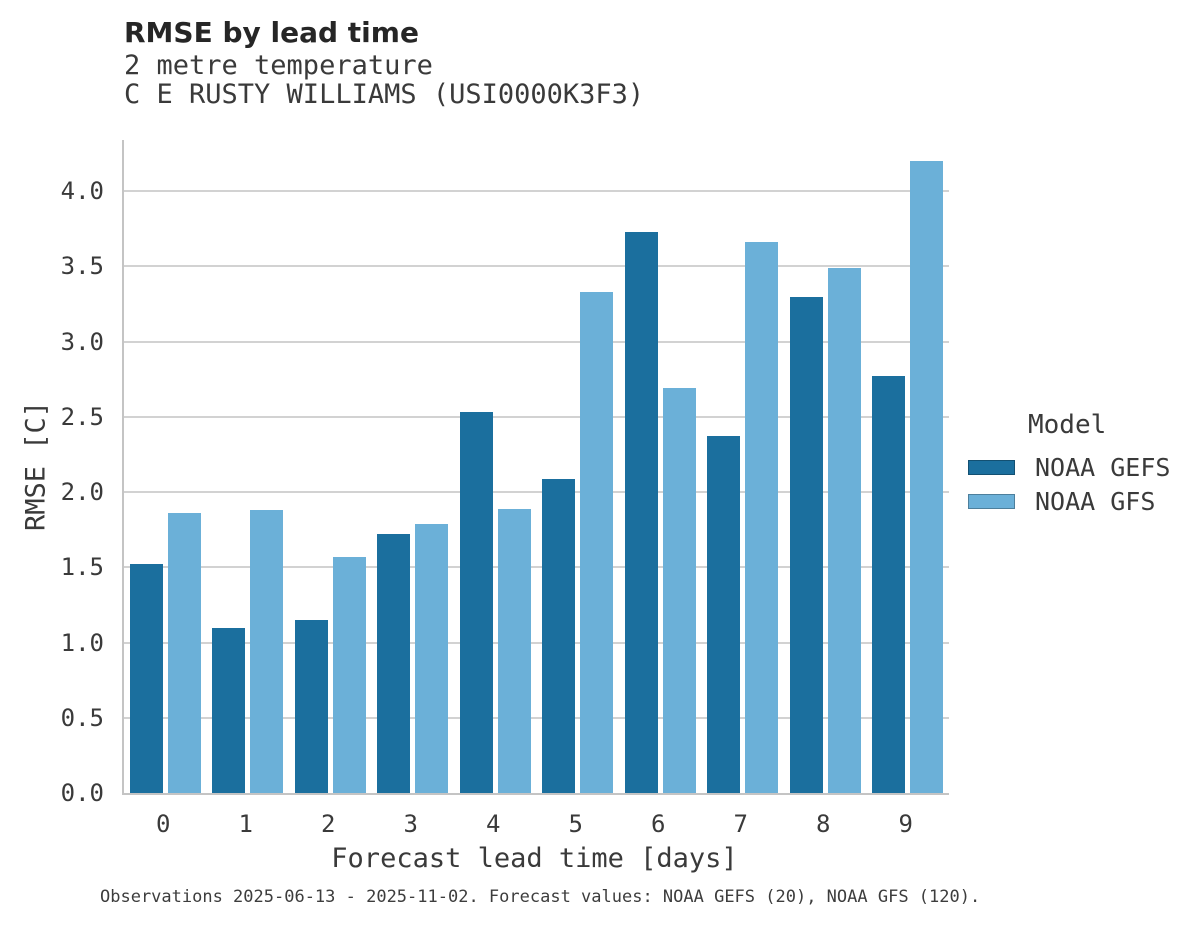 Image resolution: width=1188 pixels, height=928 pixels. Describe the element at coordinates (1095, 501) in the screenshot. I see `legend-label: NOAA GFS` at that location.